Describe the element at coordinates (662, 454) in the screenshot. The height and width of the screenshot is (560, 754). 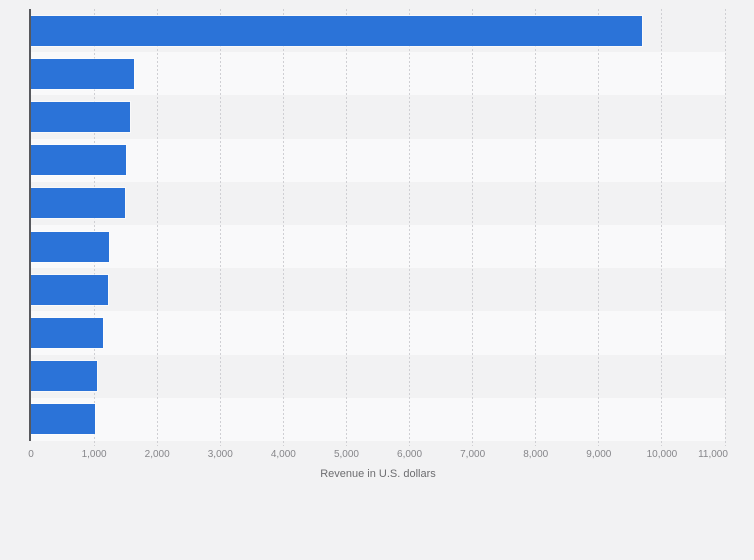
I see `x-tick-label: 10,000` at that location.